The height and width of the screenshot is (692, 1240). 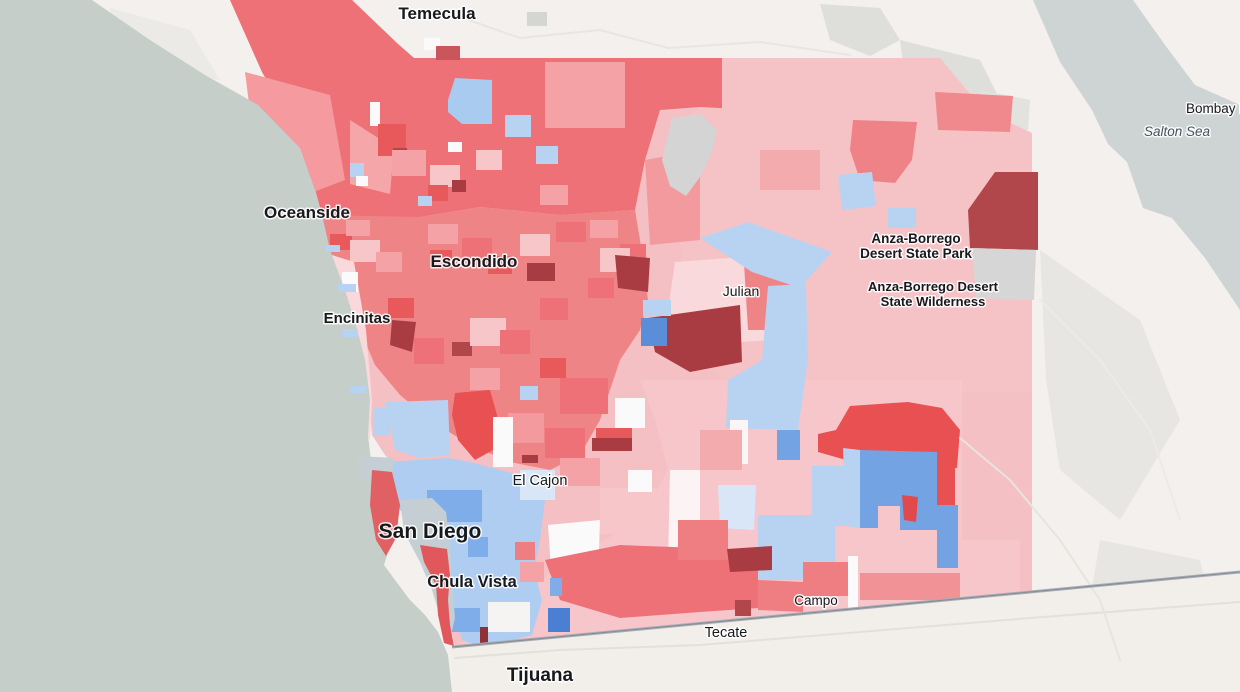 I want to click on east-blue-col, so click(x=947, y=536).